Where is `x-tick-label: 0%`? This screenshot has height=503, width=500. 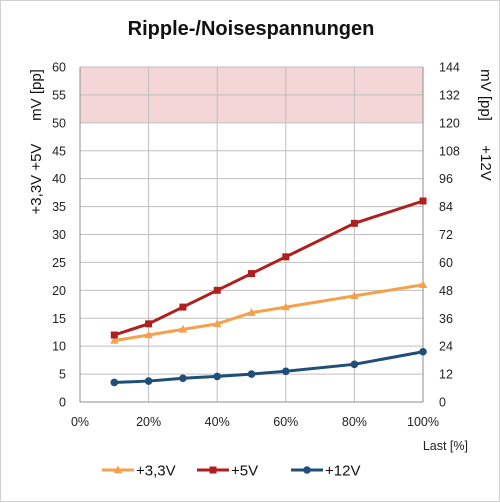 x-tick-label: 0% is located at coordinates (80, 422).